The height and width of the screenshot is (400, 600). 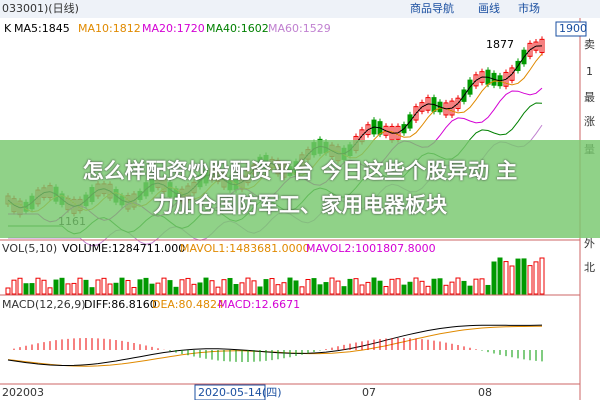 I want to click on tab: 画线, so click(x=489, y=8).